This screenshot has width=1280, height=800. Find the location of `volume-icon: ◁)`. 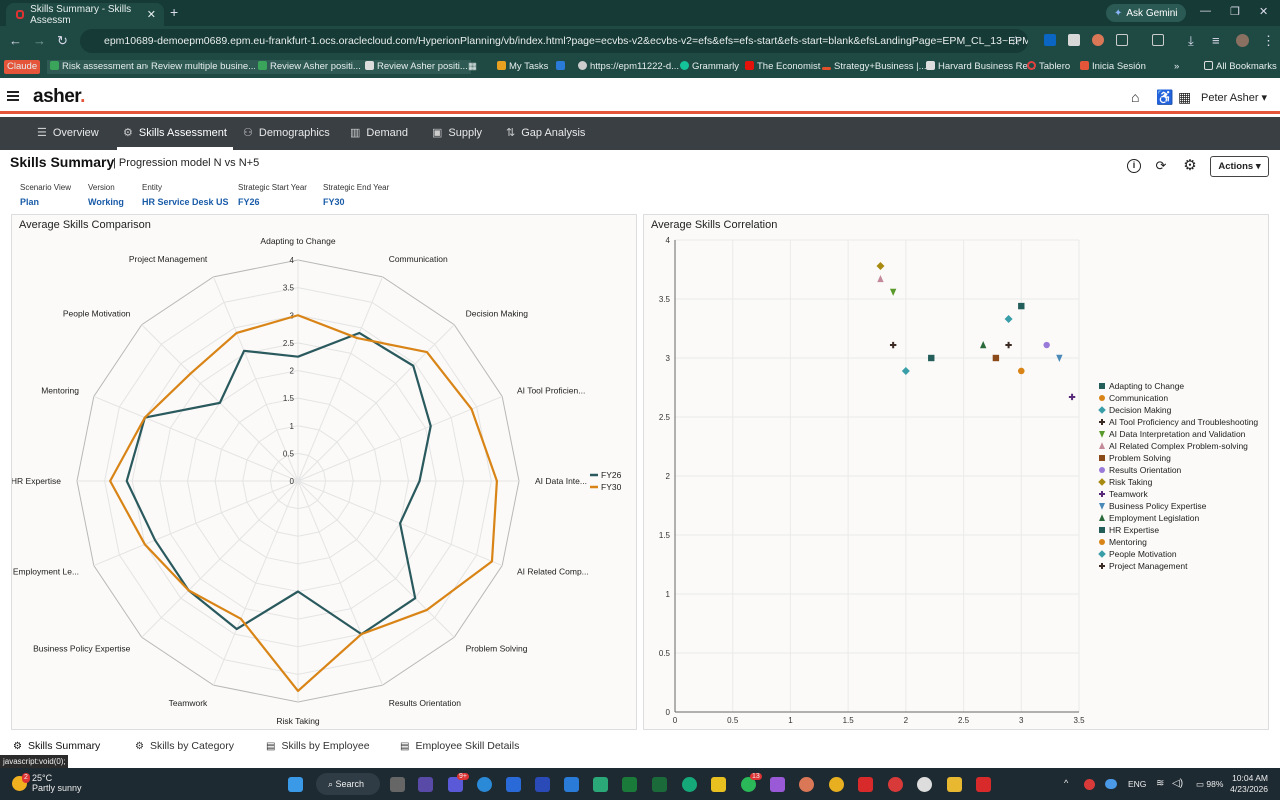

volume-icon: ◁) is located at coordinates (1178, 783).